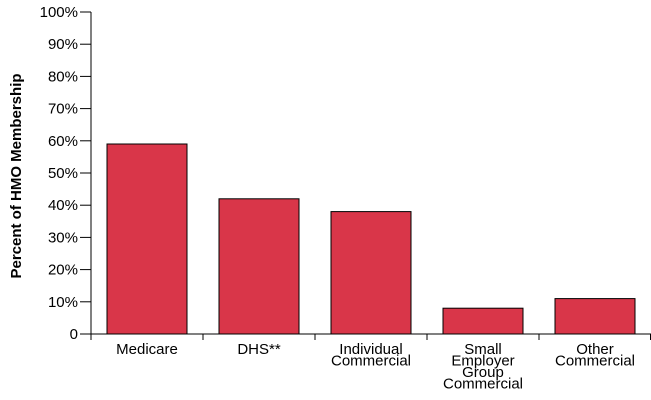 This screenshot has width=651, height=400. I want to click on x-category-label-0-line-0: Medicare, so click(147, 349).